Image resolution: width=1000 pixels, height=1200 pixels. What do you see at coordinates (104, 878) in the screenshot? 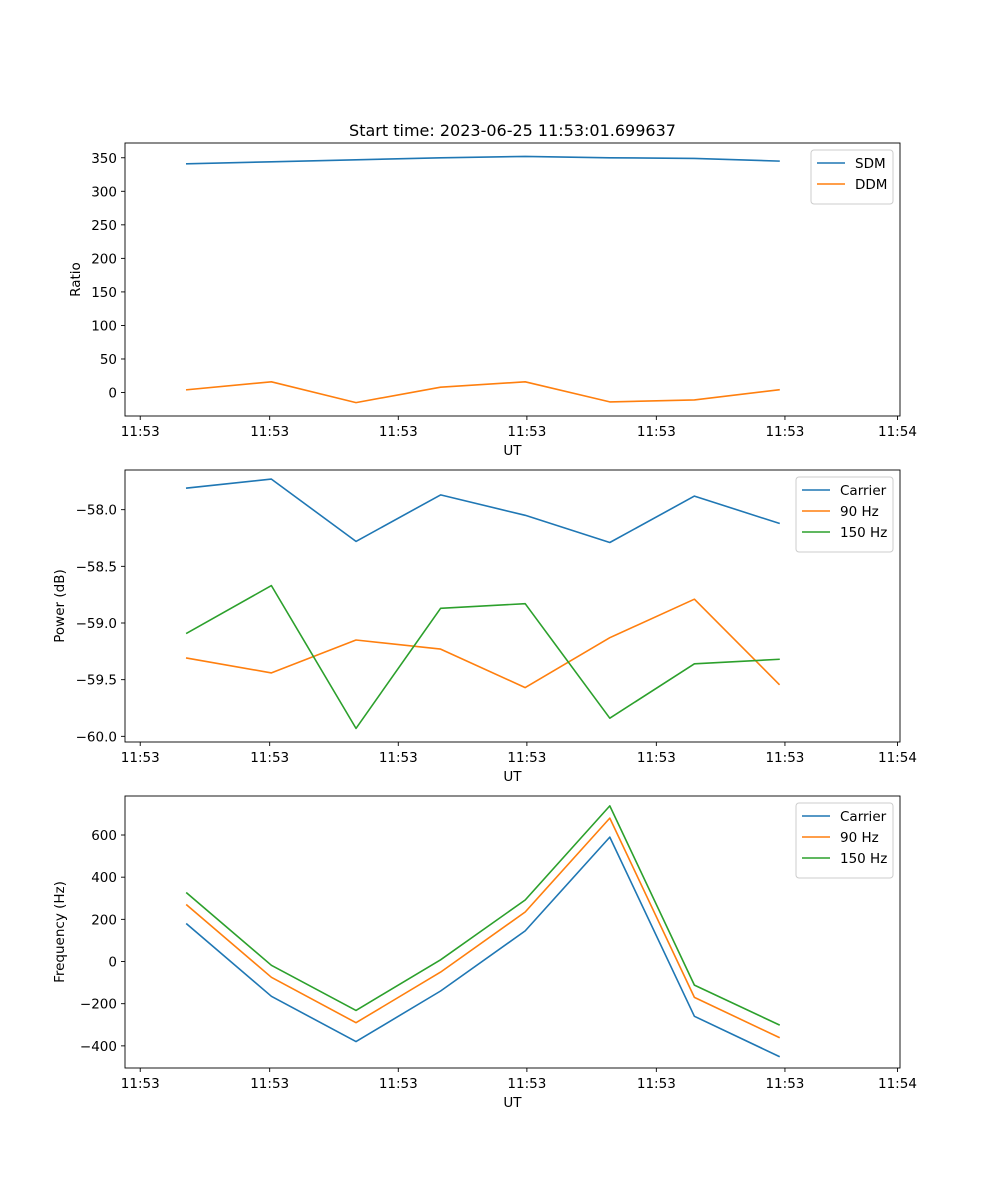
I see `y-tick-label: 400` at bounding box center [104, 878].